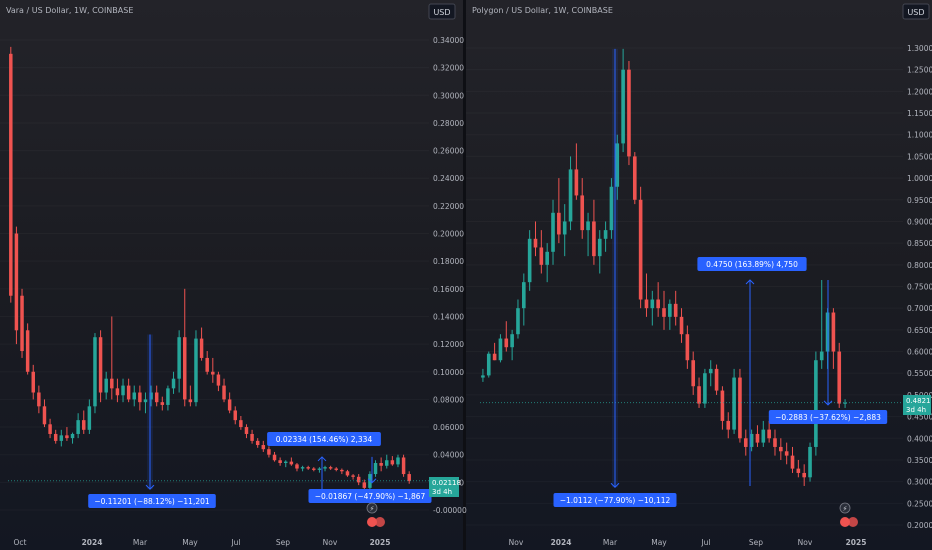 The height and width of the screenshot is (550, 932). I want to click on price-tick-label: 0.30000, so click(448, 95).